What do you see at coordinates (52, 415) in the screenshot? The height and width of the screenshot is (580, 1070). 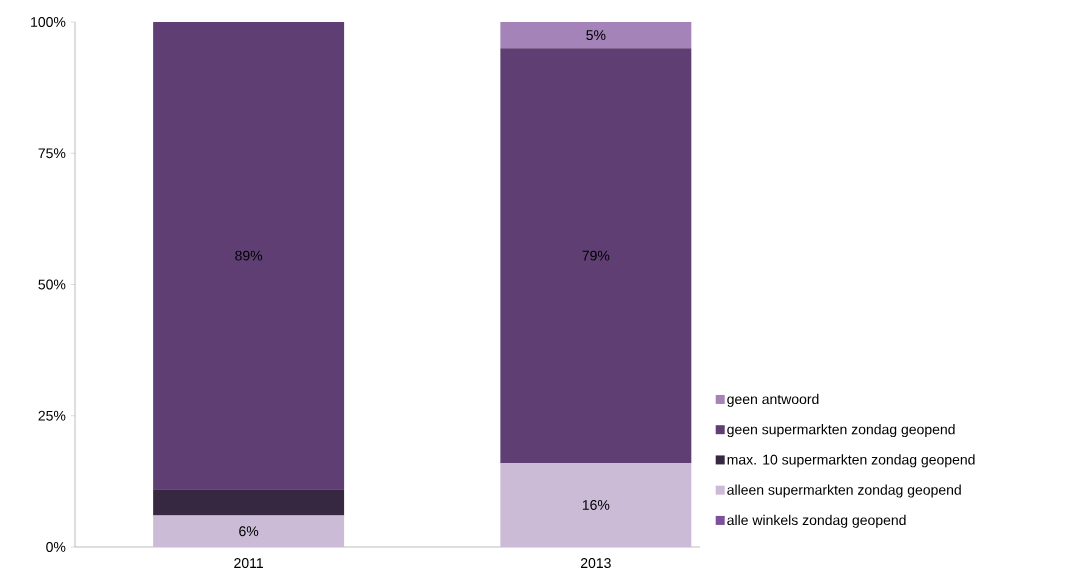 I see `y-tick-label: 25%` at bounding box center [52, 415].